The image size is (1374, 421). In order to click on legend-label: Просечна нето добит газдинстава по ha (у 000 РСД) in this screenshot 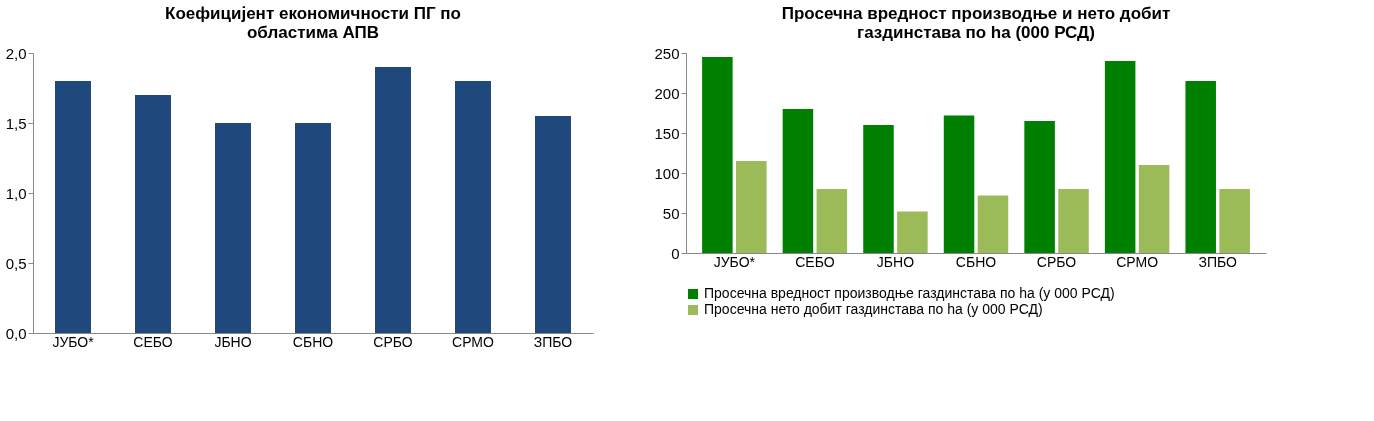, I will do `click(873, 309)`.